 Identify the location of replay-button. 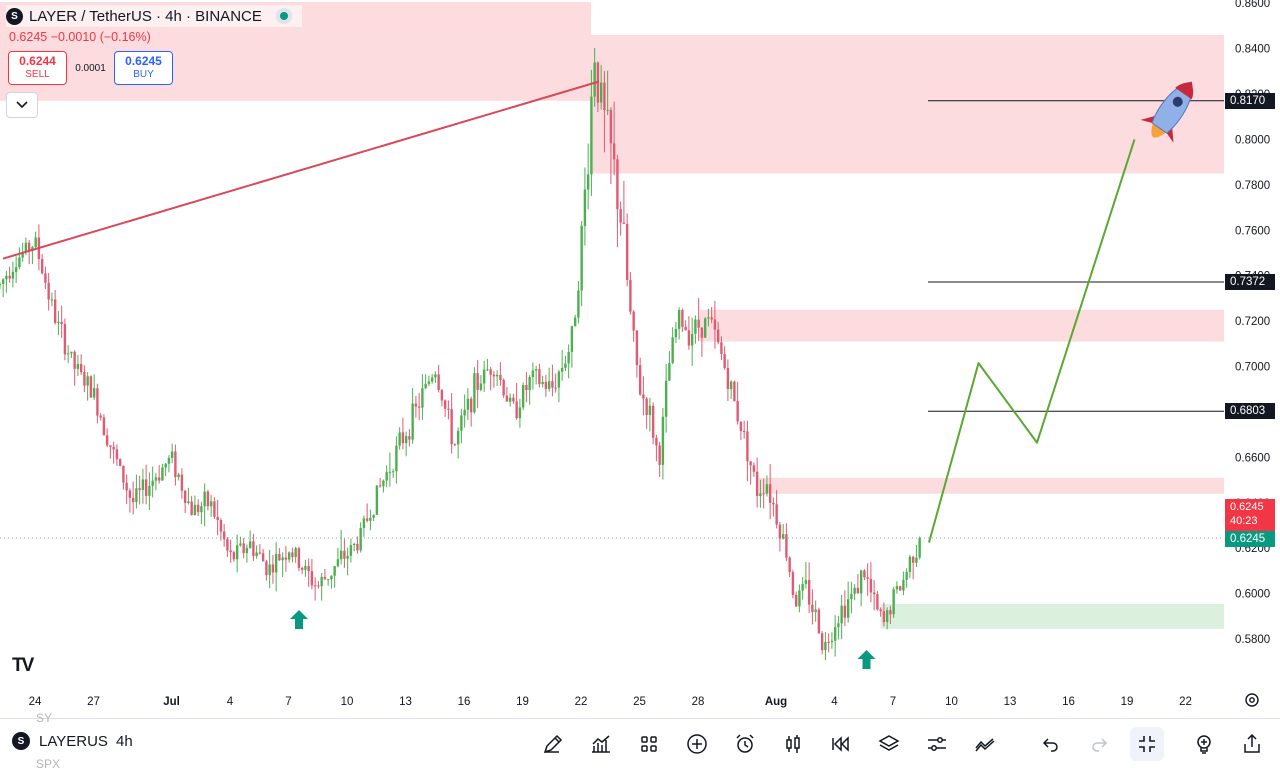
(841, 744).